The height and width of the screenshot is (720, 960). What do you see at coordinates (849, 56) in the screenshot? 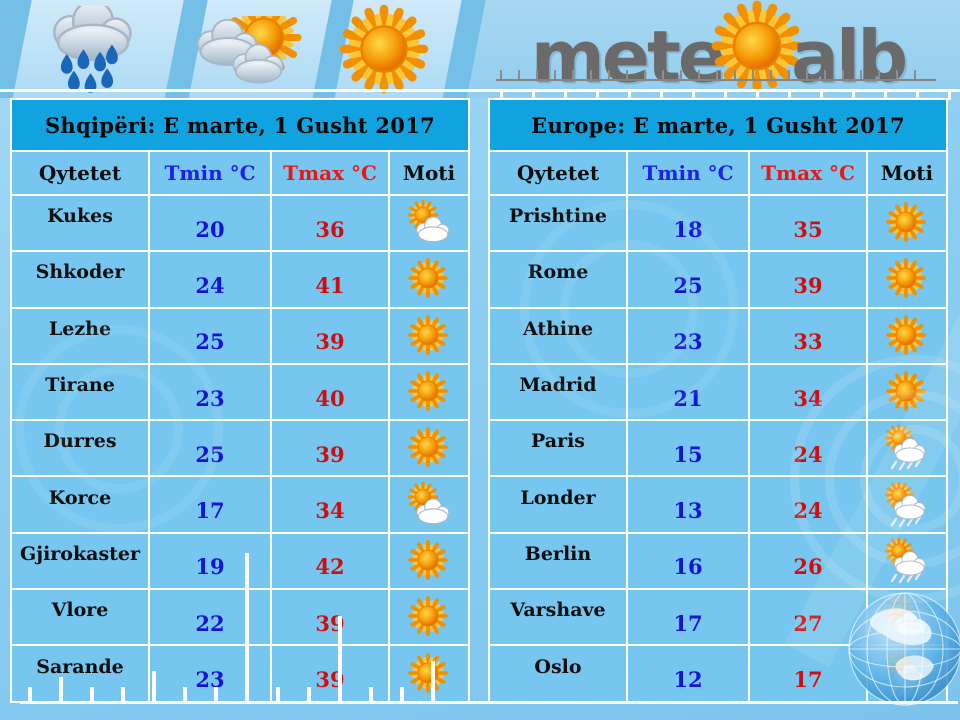
I see `logo-text-alb: alb` at bounding box center [849, 56].